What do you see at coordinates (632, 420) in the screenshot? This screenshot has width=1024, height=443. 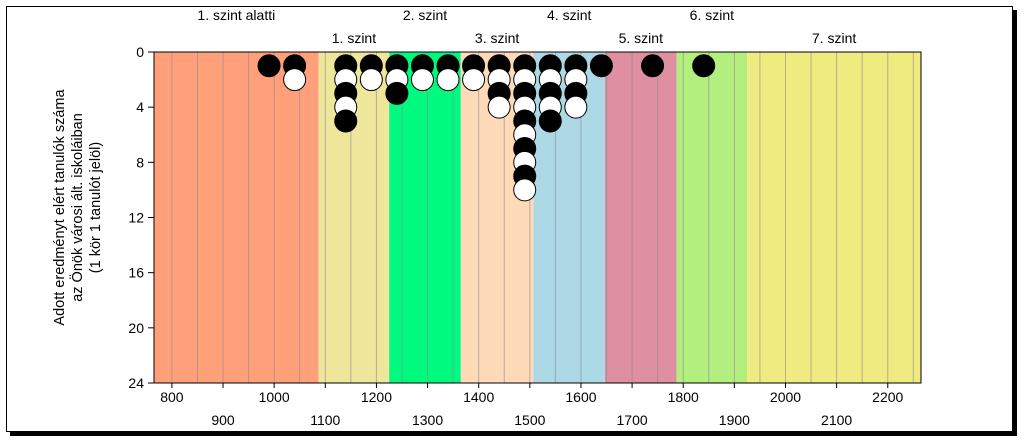 I see `x-tick-label: 1700` at bounding box center [632, 420].